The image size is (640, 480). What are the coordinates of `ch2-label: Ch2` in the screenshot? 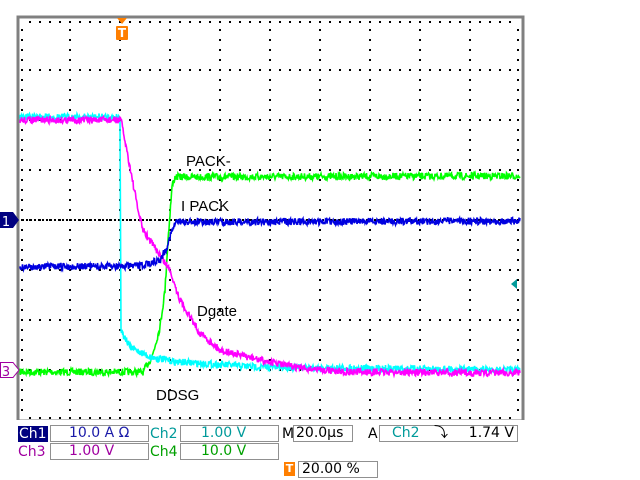 It's located at (164, 434).